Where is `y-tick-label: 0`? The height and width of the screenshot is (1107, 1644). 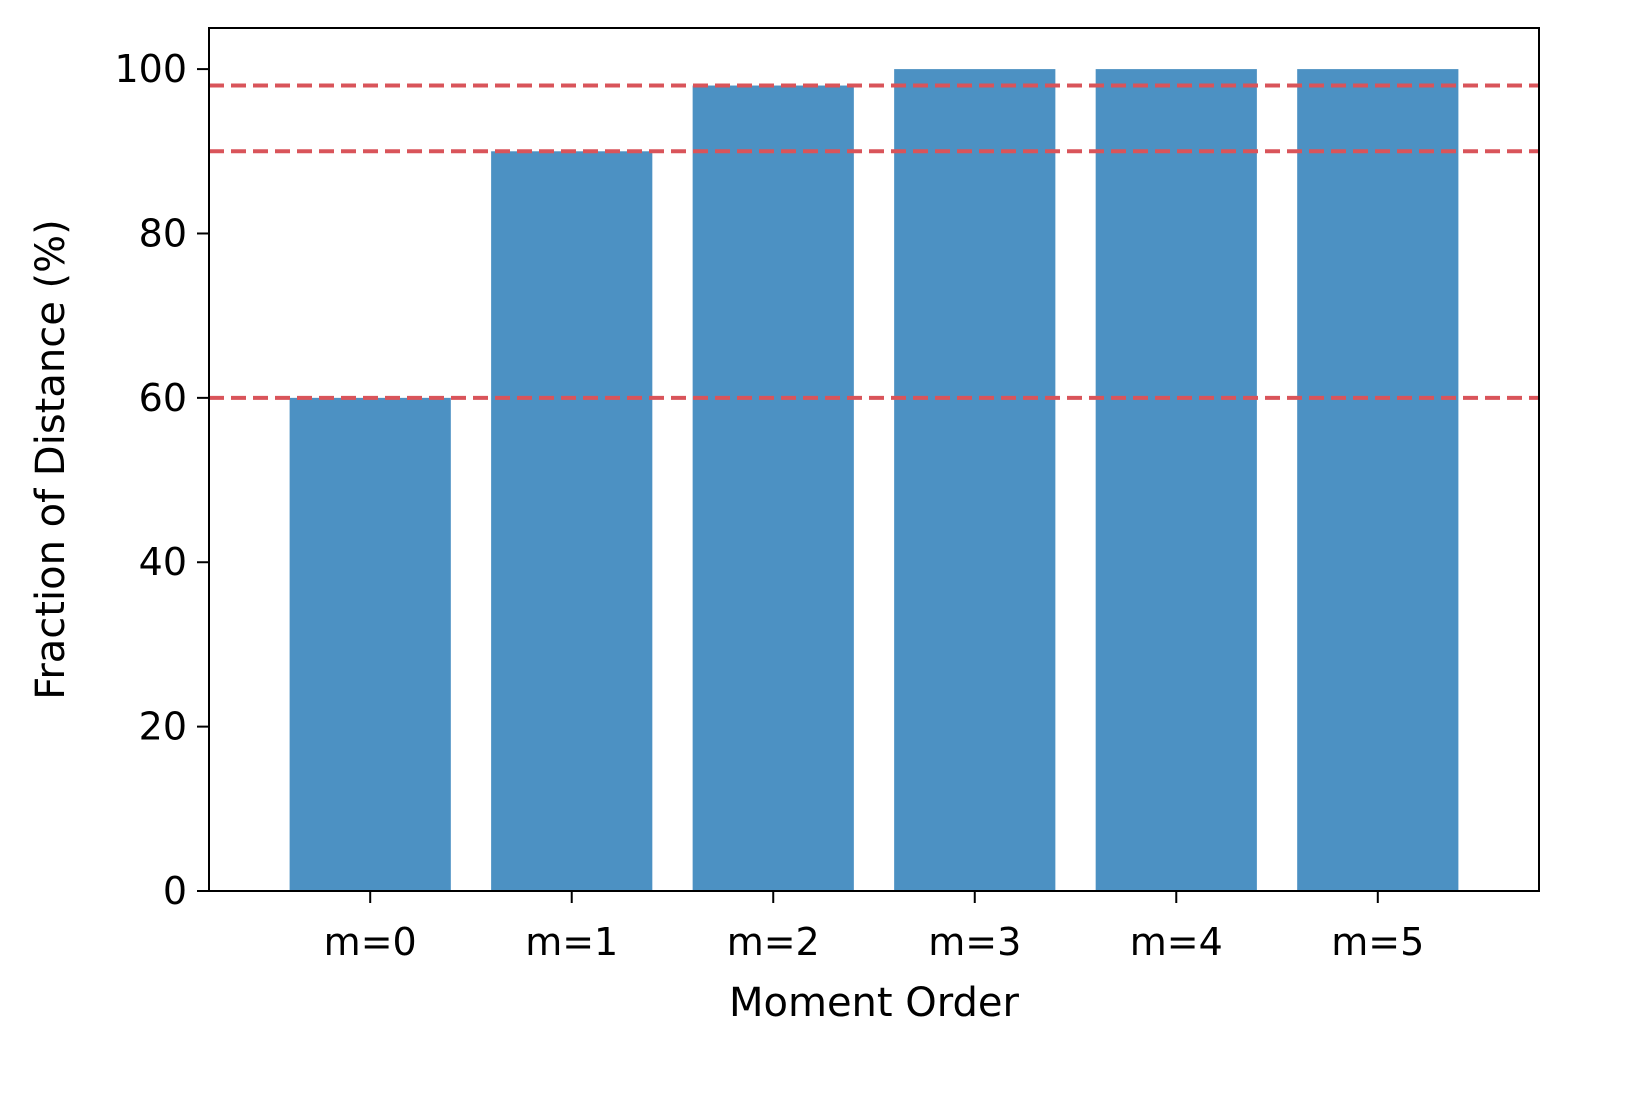 y-tick-label: 0 is located at coordinates (175, 891).